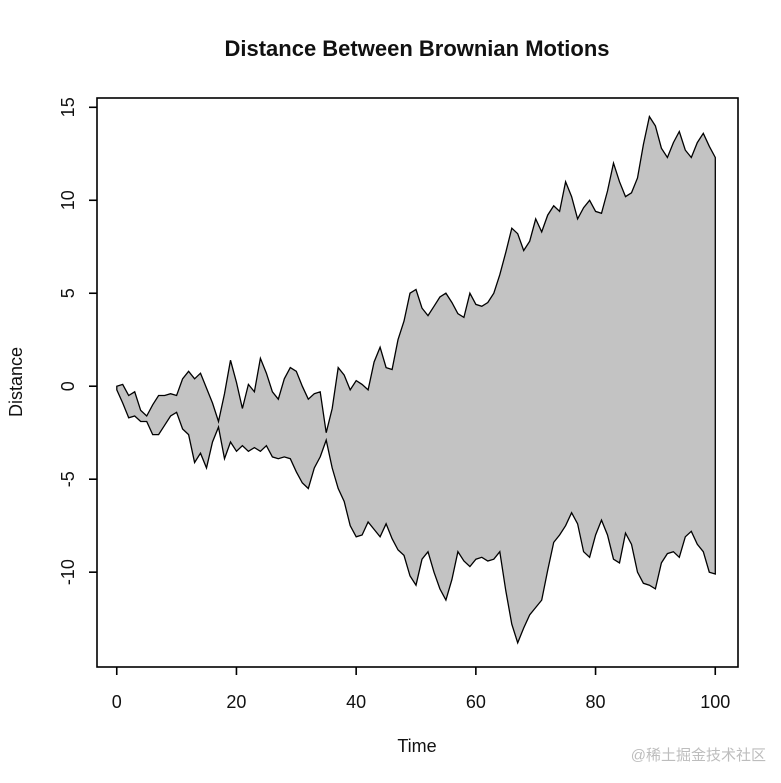 Image resolution: width=781 pixels, height=783 pixels. What do you see at coordinates (416, 48) in the screenshot?
I see `chart-title: Distance Between Brownian Motions` at bounding box center [416, 48].